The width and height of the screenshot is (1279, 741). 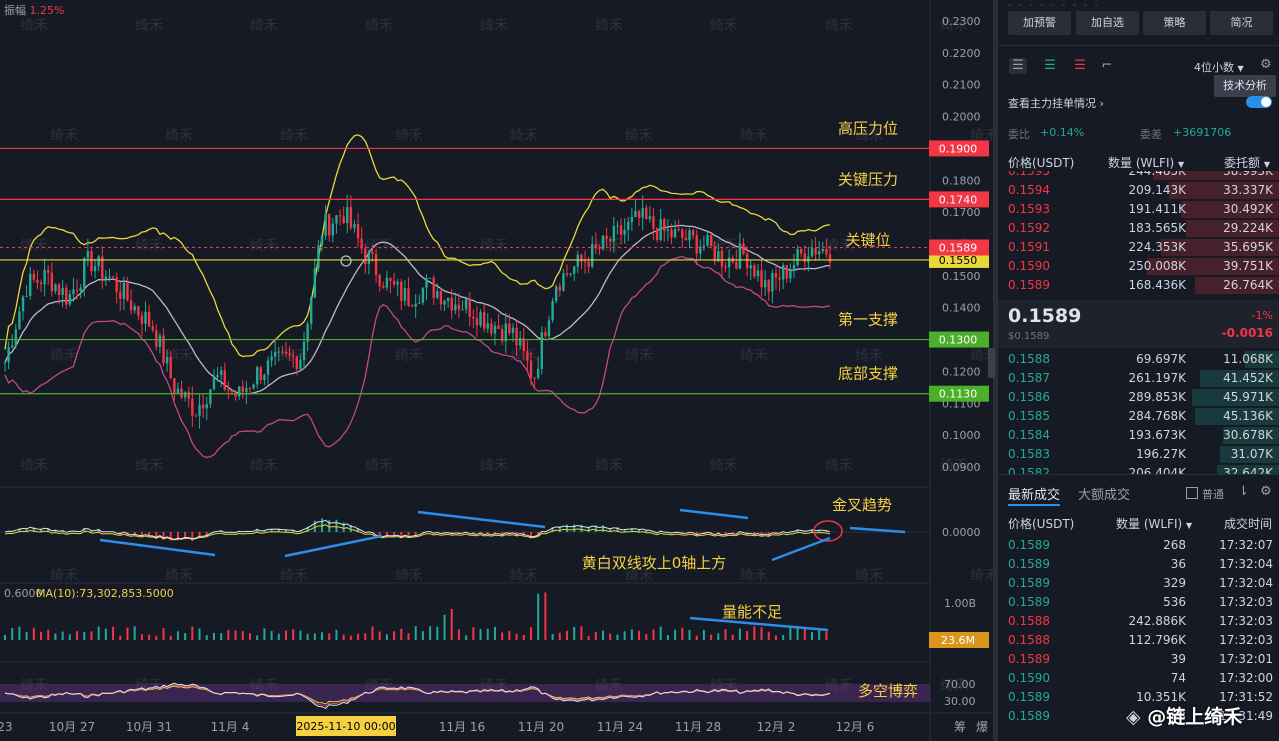 What do you see at coordinates (1154, 524) in the screenshot?
I see `tr-header-qty: 数量 (WLFI) ▼` at bounding box center [1154, 524].